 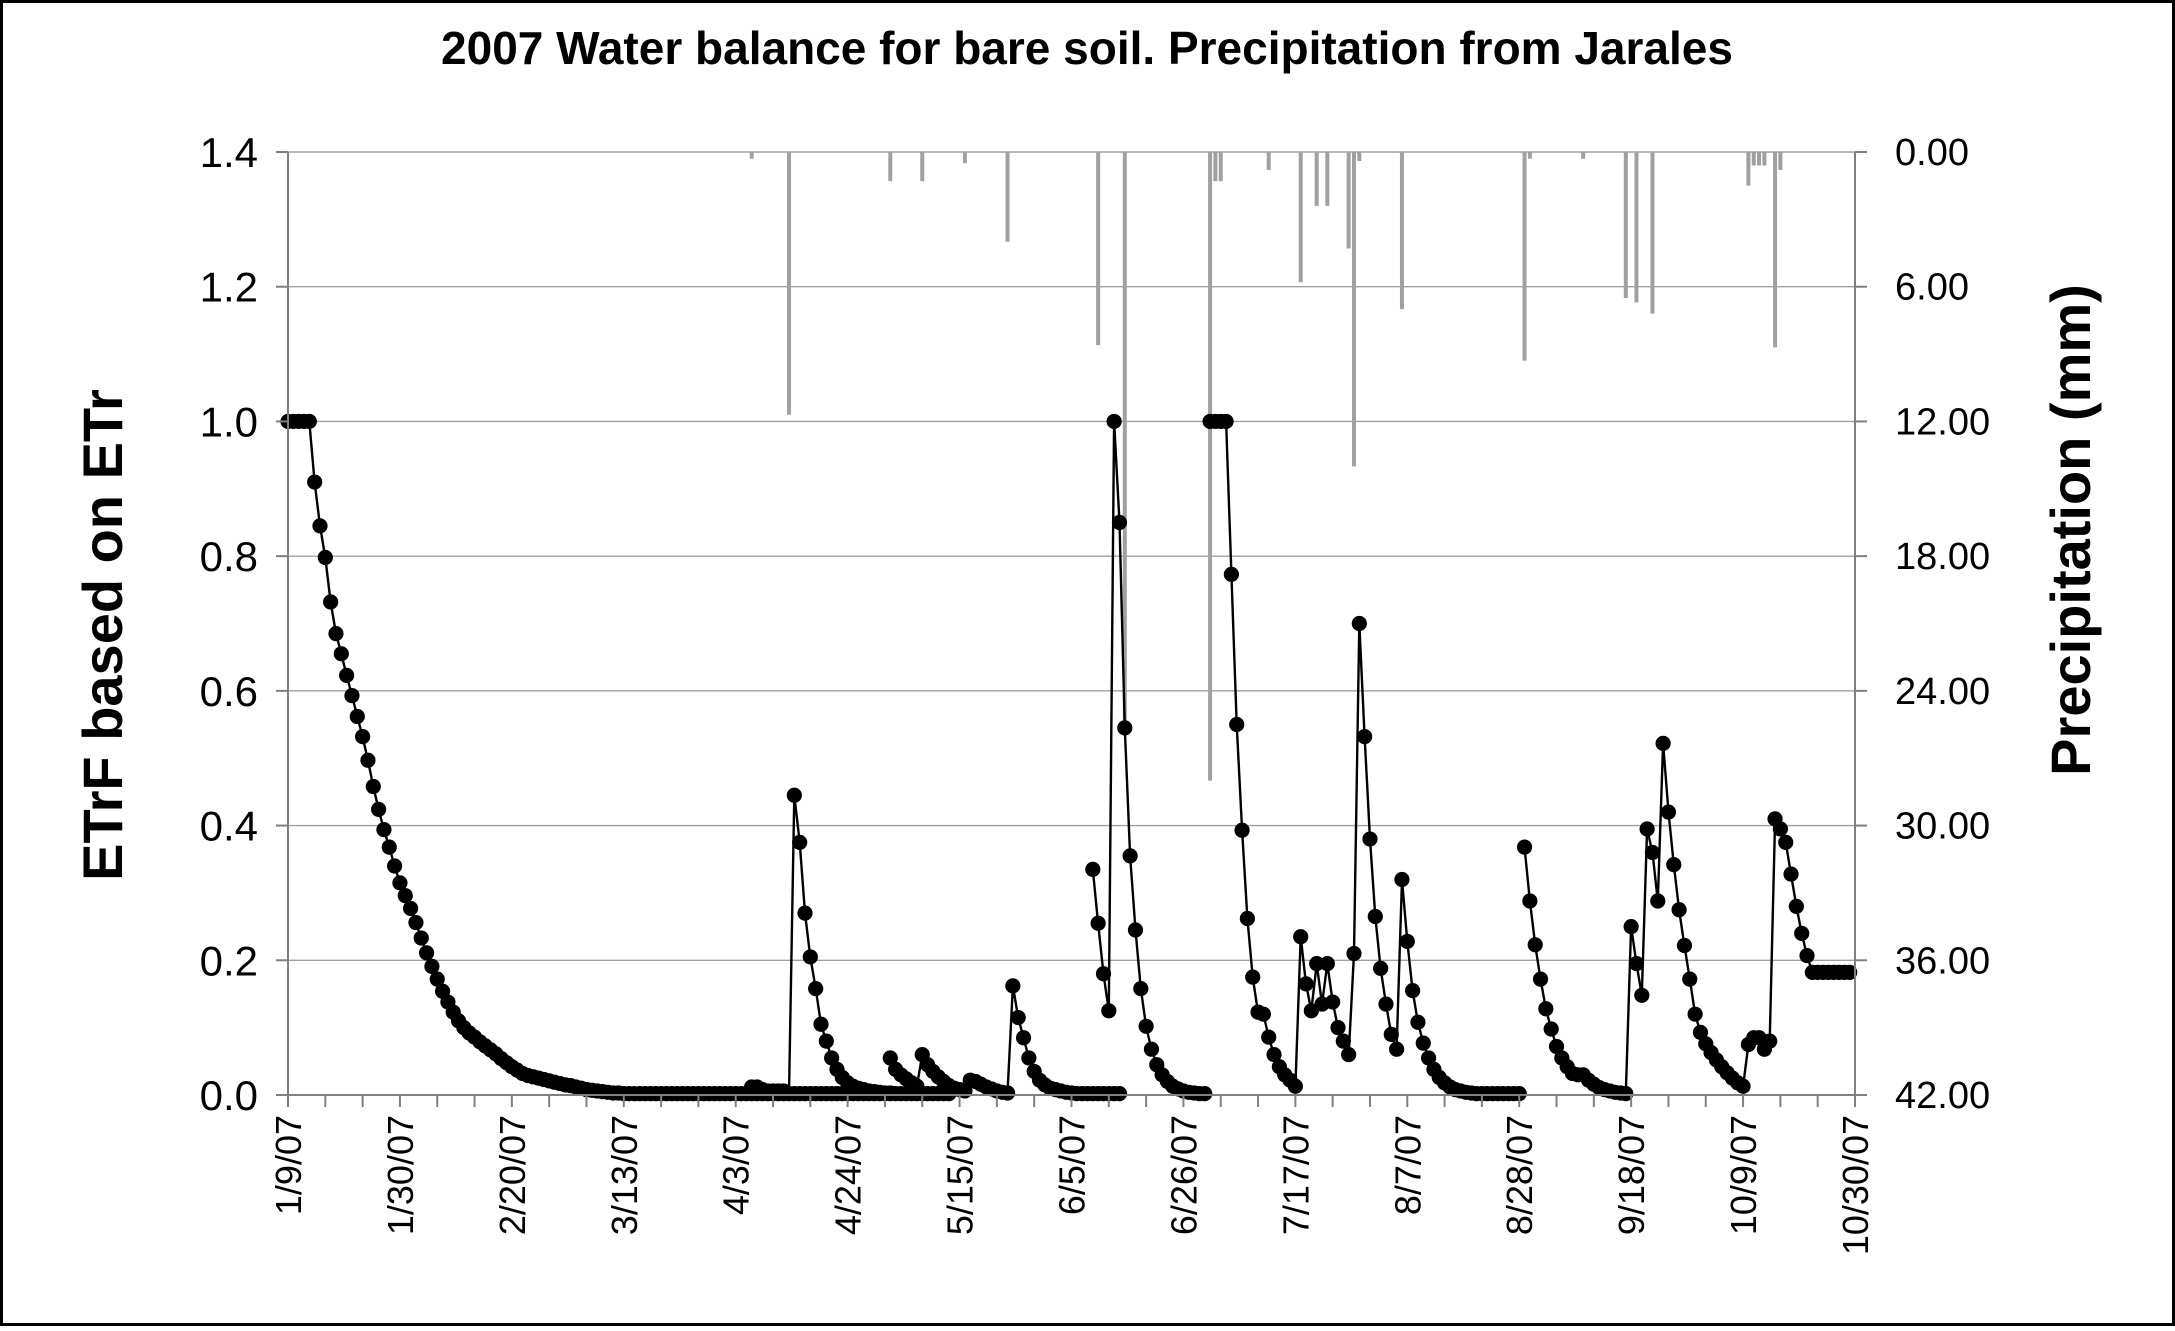 What do you see at coordinates (960, 1175) in the screenshot?
I see `x-tick-label: 5/15/07` at bounding box center [960, 1175].